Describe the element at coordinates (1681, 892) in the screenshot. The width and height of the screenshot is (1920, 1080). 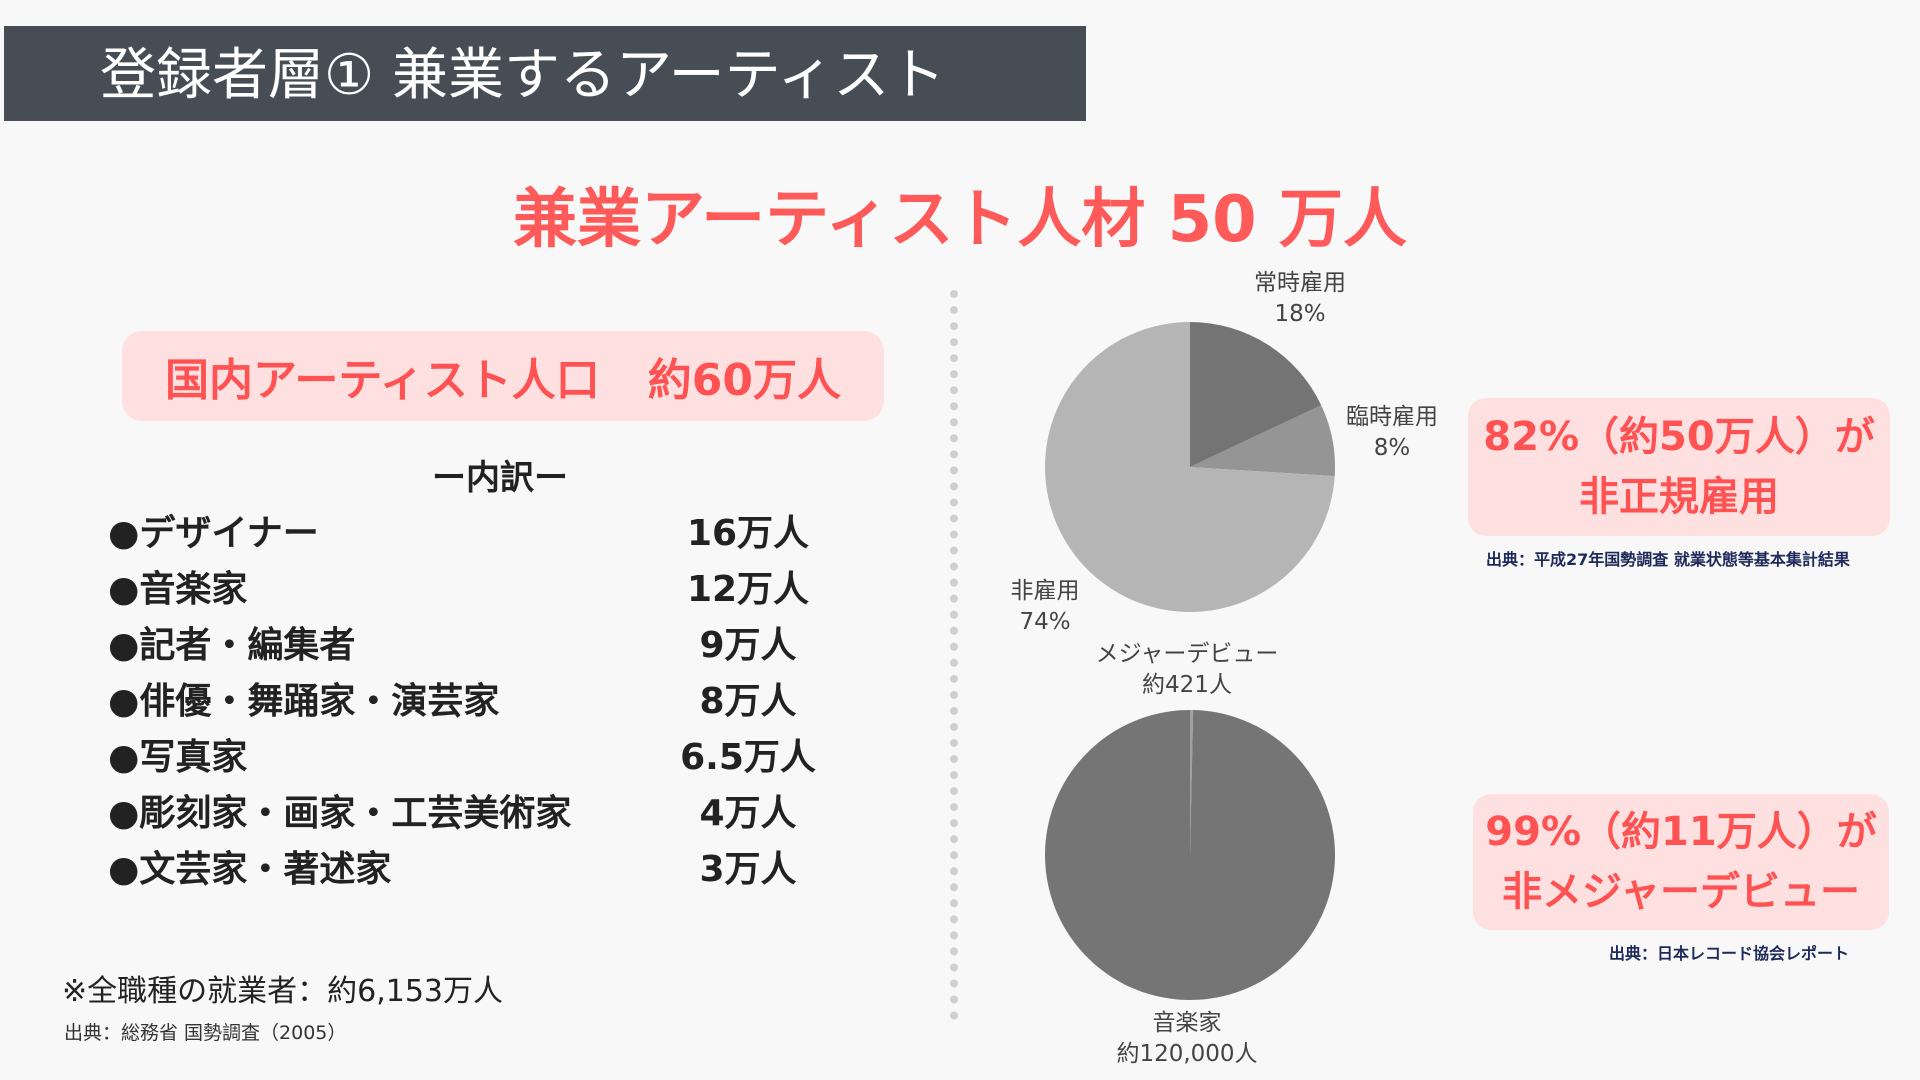
I see `callout-line: 非メジャーデビュー` at that location.